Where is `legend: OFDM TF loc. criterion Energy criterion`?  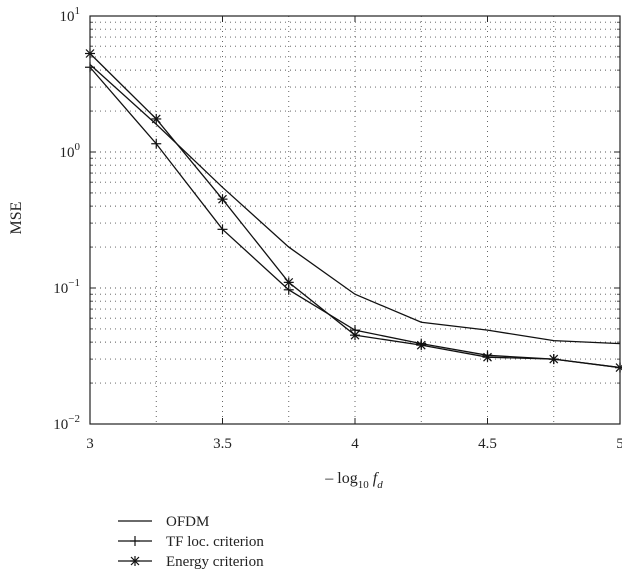
legend: OFDM TF loc. criterion Energy criterion is located at coordinates (191, 542).